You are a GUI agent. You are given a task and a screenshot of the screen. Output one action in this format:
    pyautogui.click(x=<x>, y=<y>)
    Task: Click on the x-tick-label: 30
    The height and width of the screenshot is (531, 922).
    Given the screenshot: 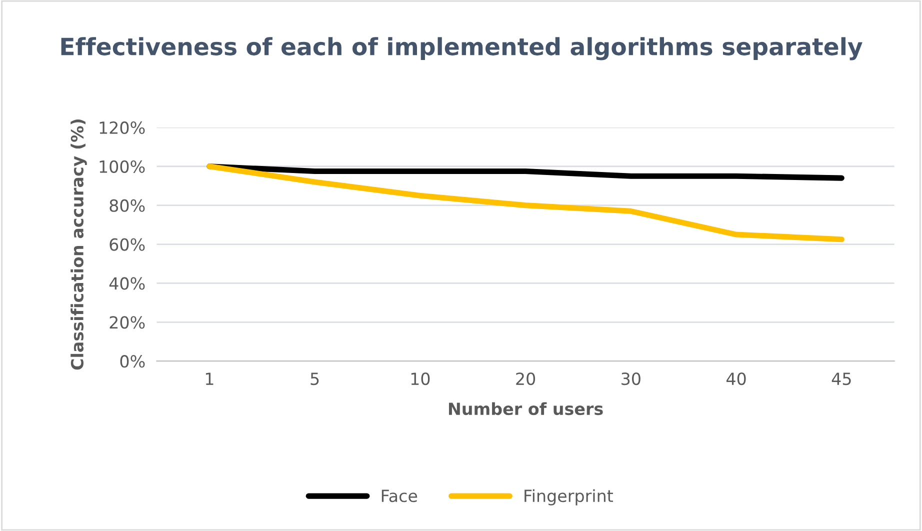 What is the action you would take?
    pyautogui.click(x=631, y=379)
    